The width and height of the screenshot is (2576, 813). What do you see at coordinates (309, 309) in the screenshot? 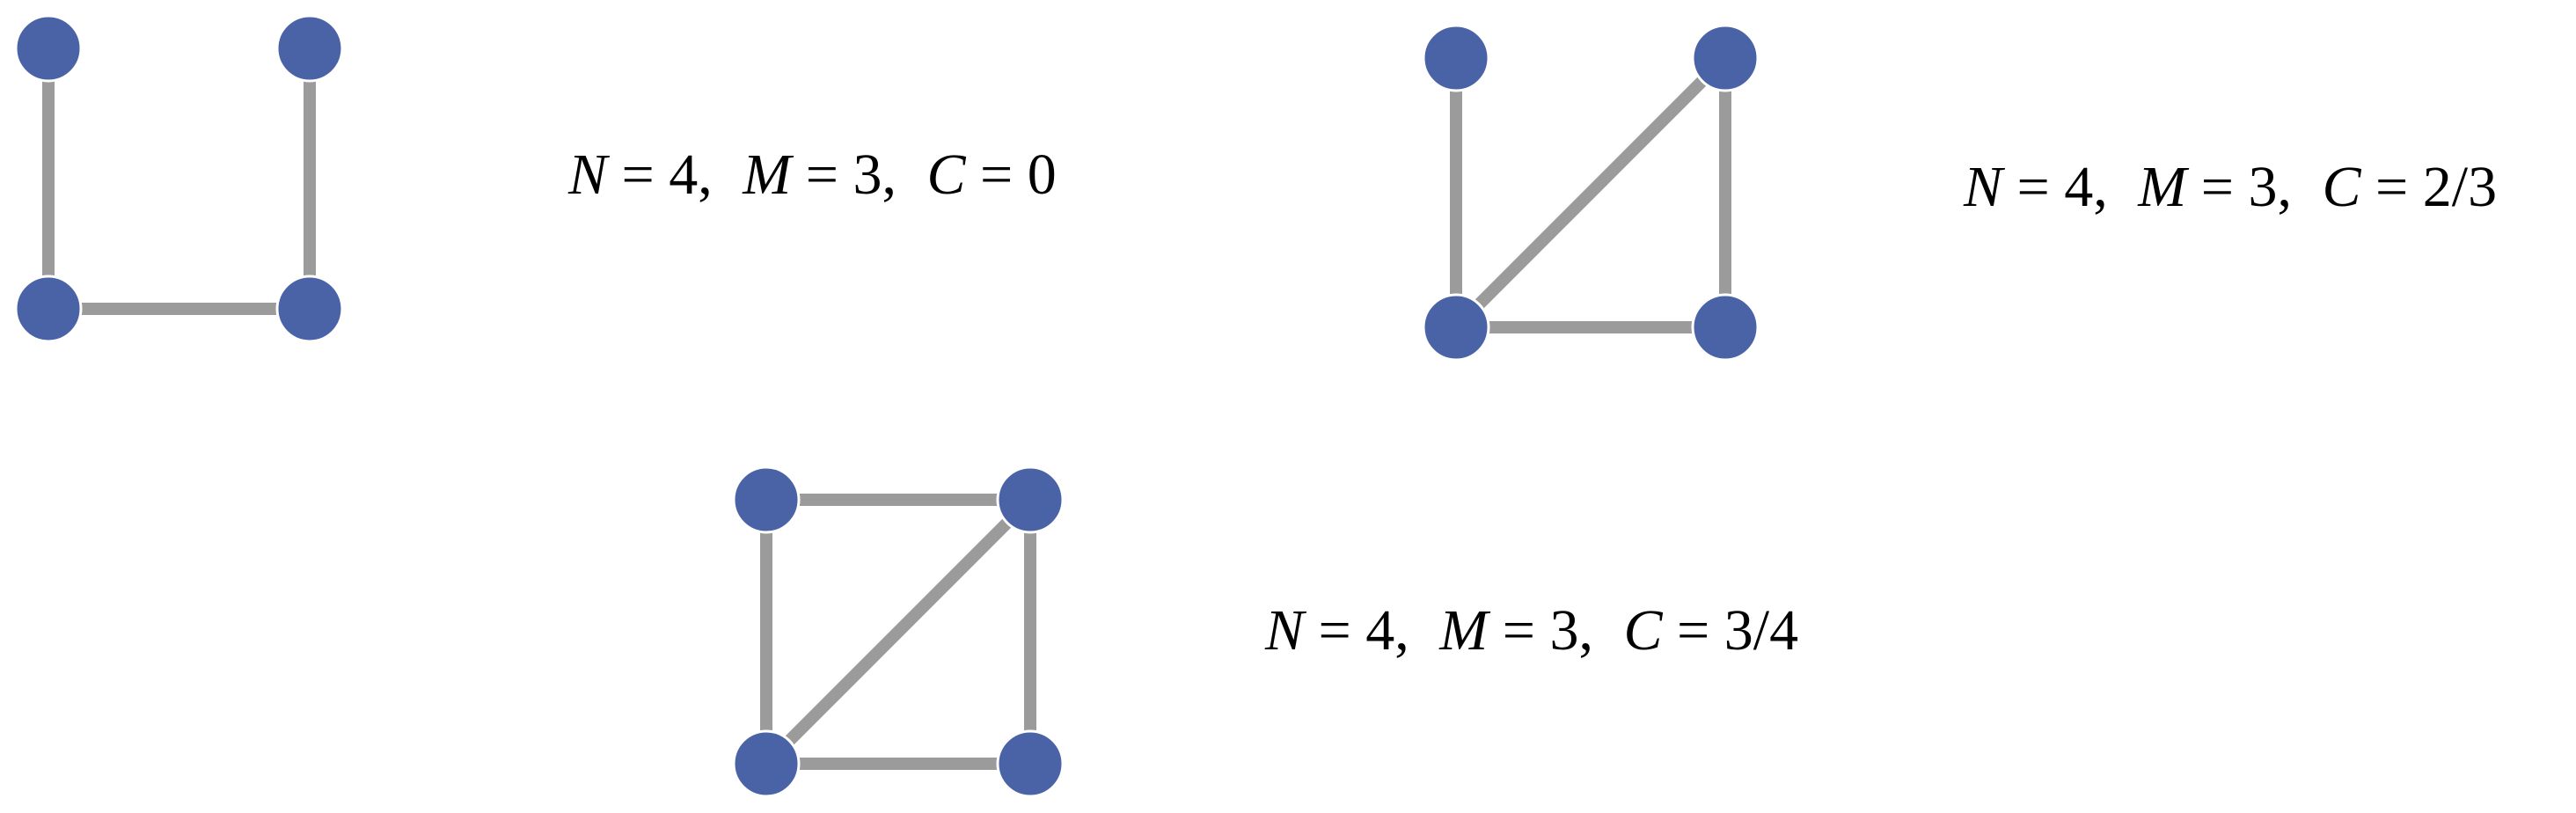
I see `graph-1-node-d` at bounding box center [309, 309].